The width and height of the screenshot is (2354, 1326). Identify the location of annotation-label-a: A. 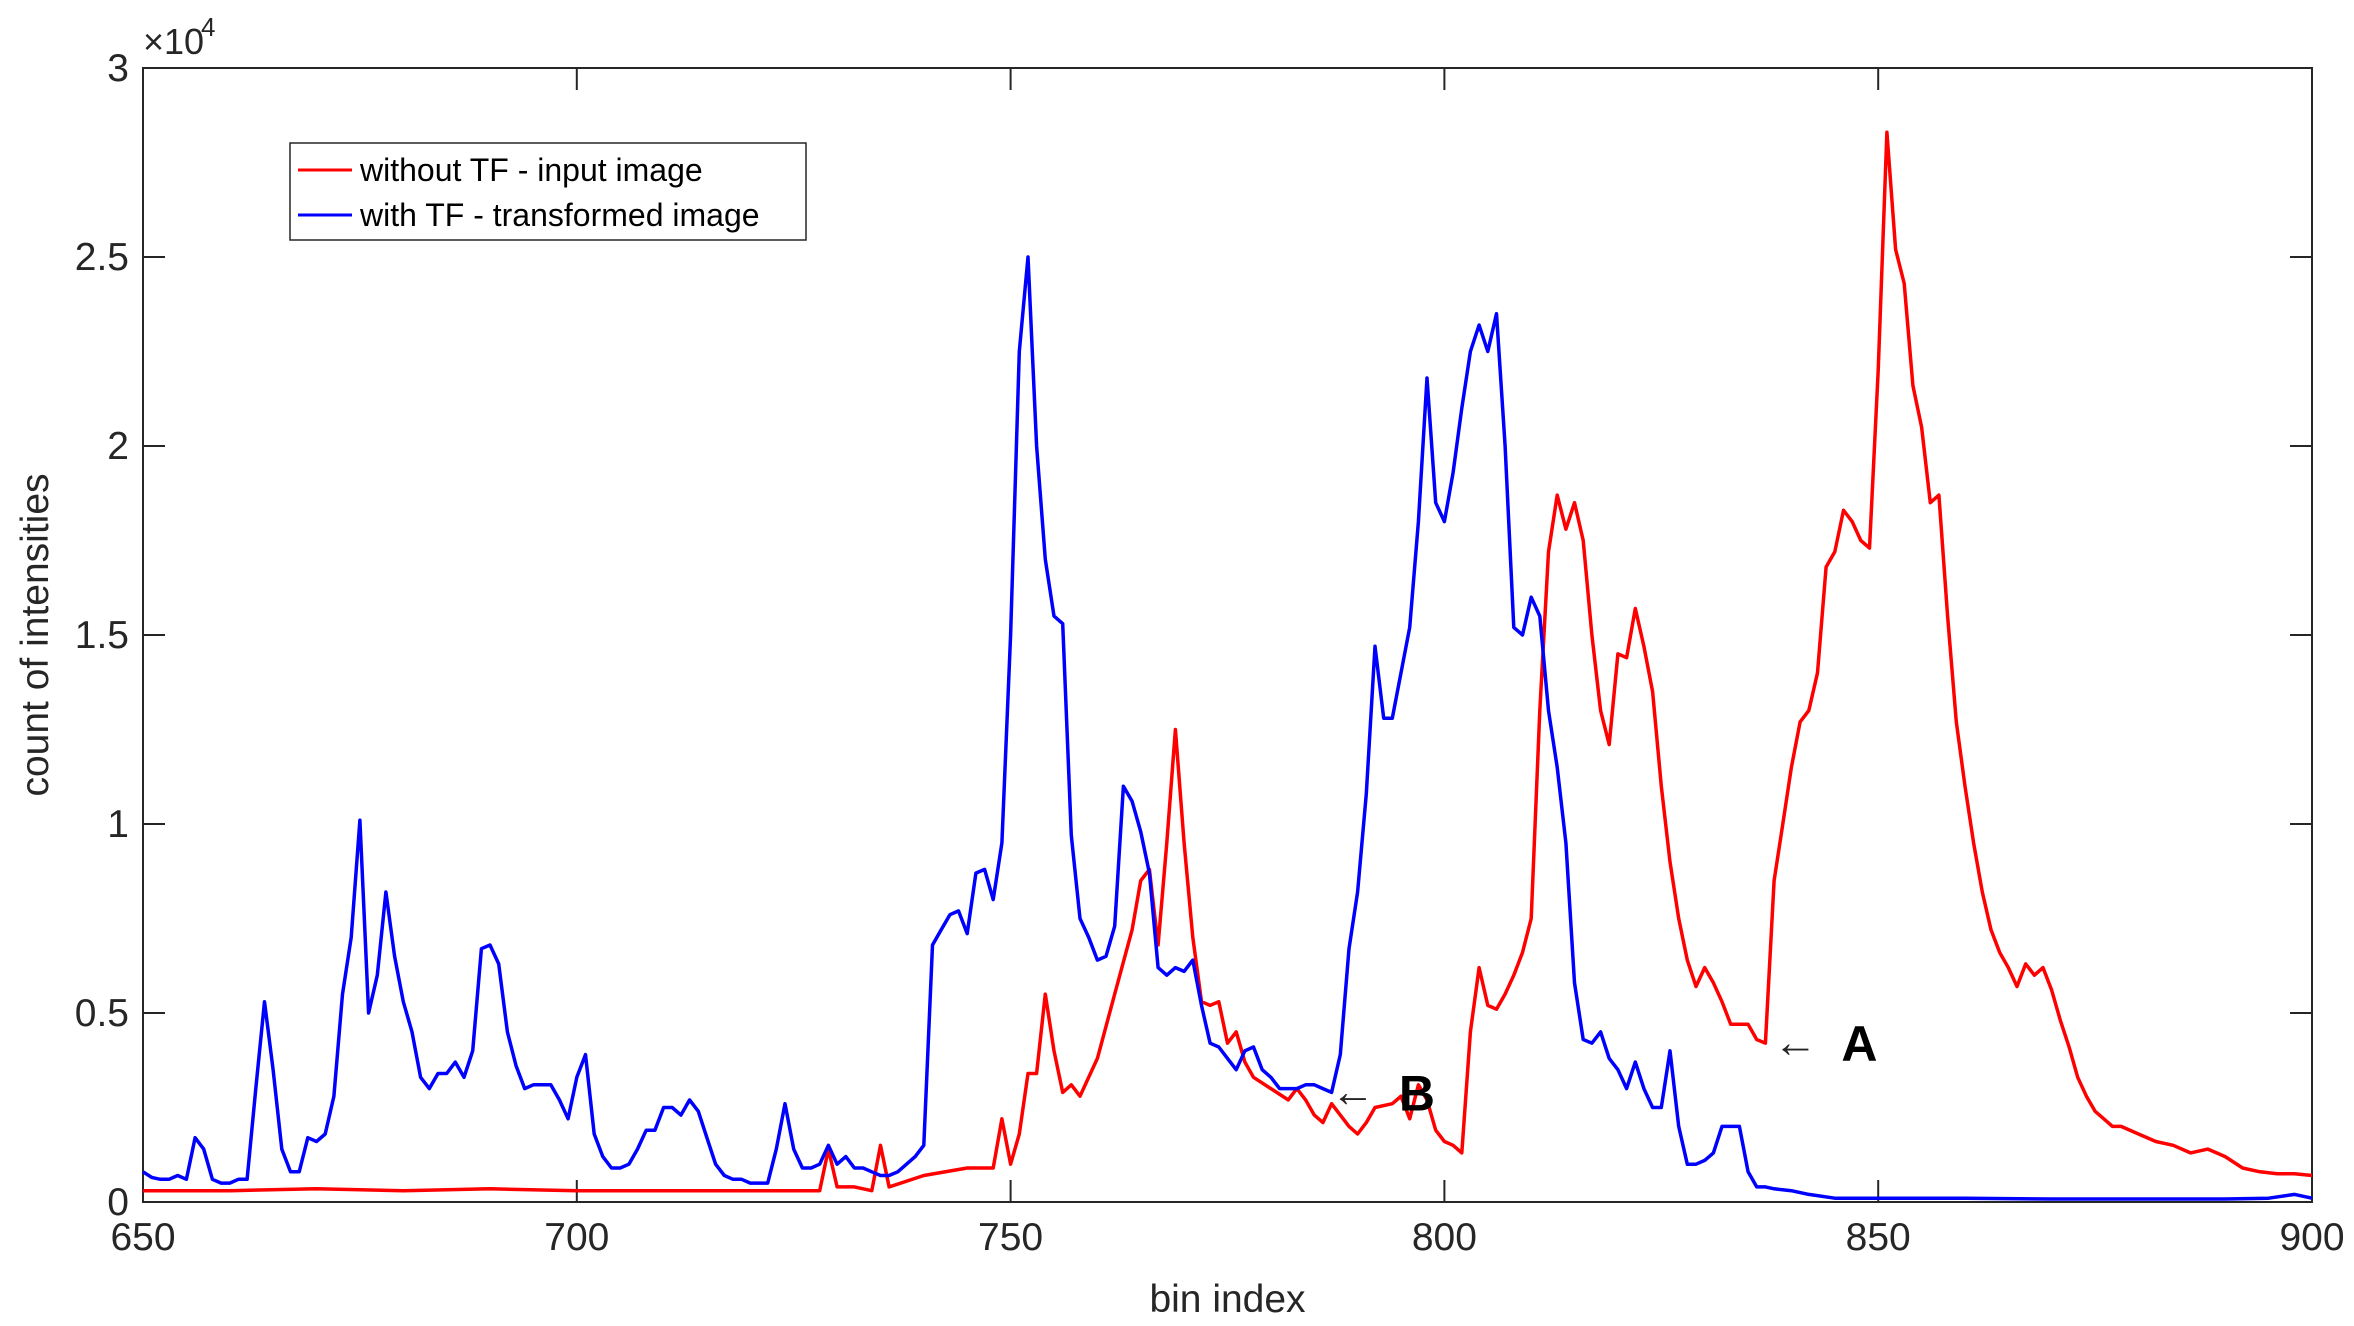
(1859, 1044).